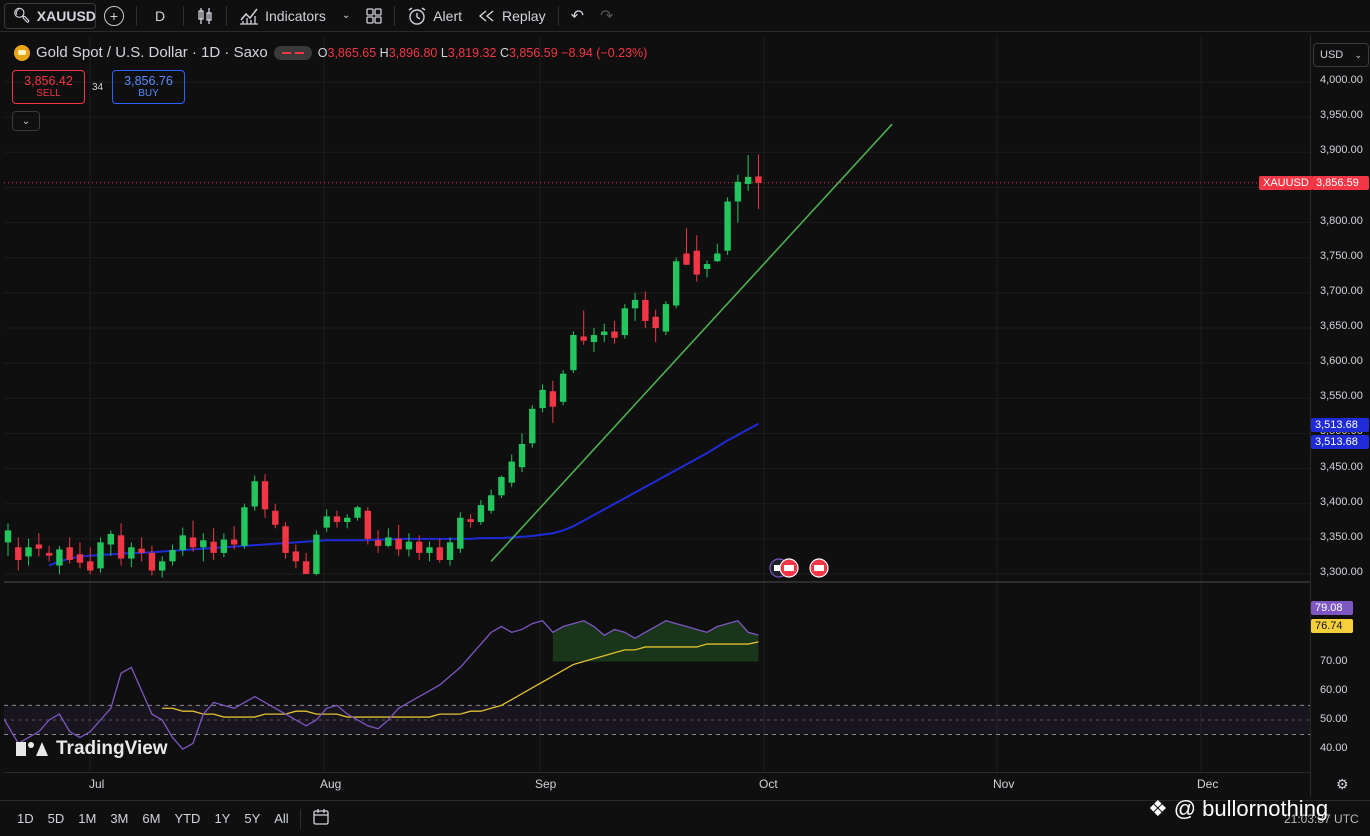  What do you see at coordinates (1340, 442) in the screenshot?
I see `ma-value-tag-2: 3,513.68` at bounding box center [1340, 442].